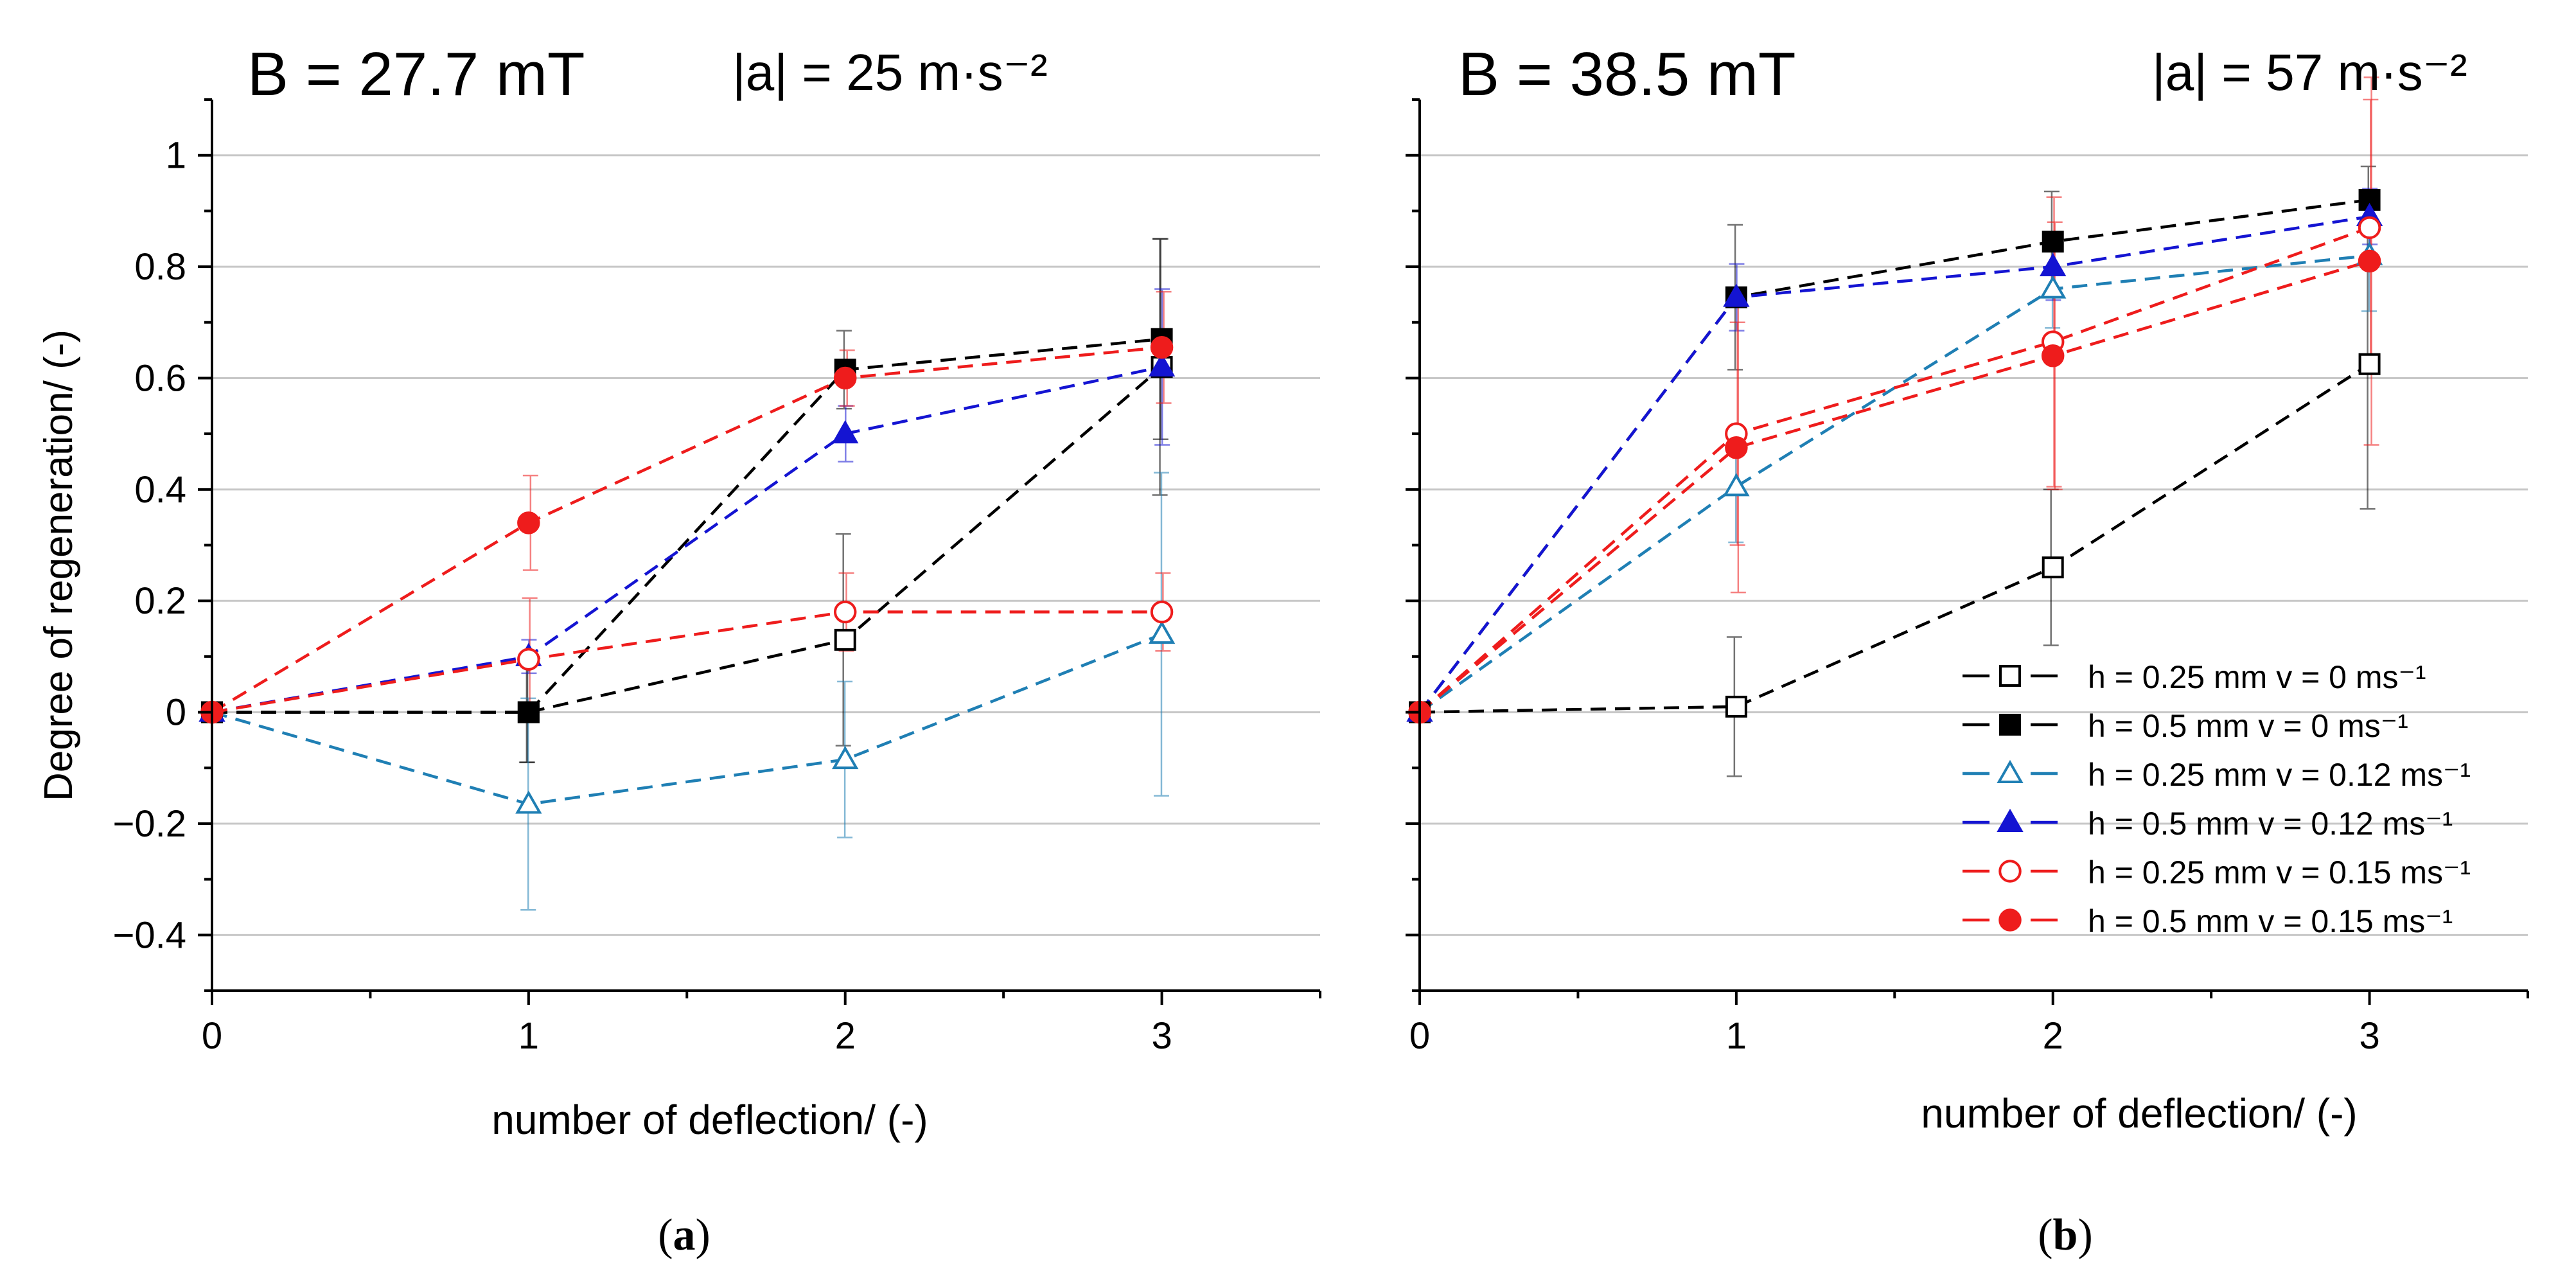 This screenshot has height=1283, width=2576. I want to click on chart-subtitle: |a| = 57 m·s⁻², so click(2309, 72).